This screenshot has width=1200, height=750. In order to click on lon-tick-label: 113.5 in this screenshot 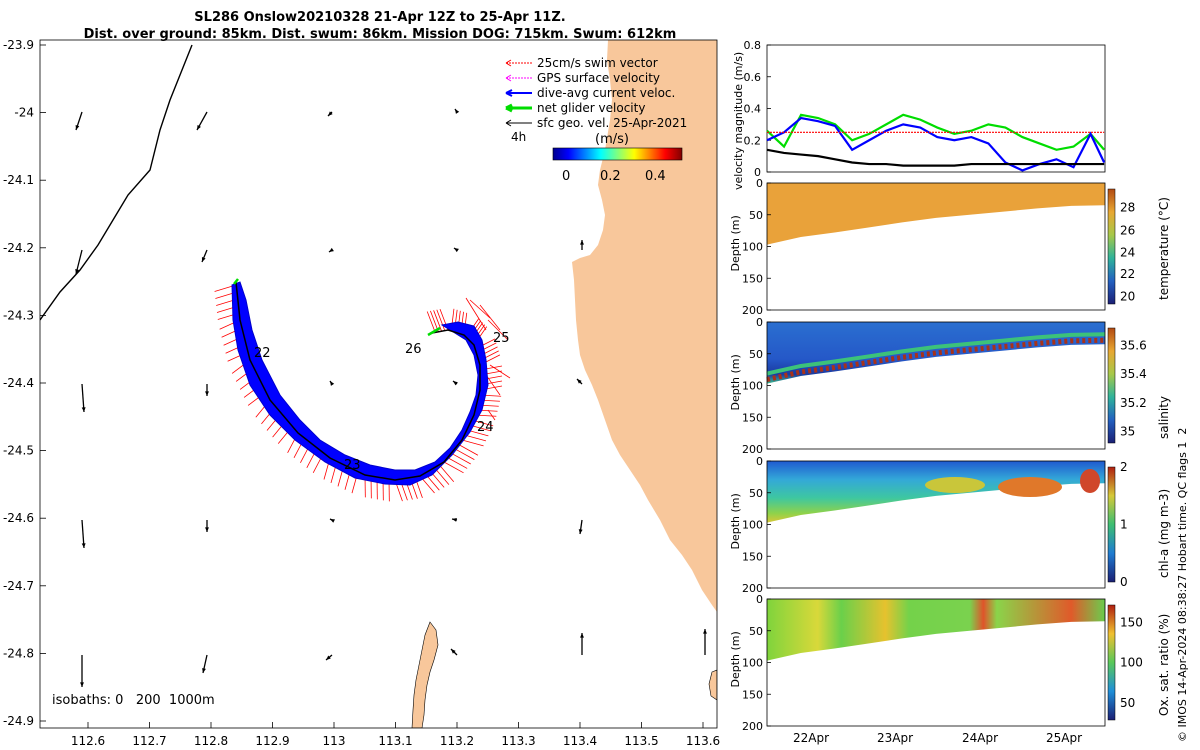, I will do `click(641, 741)`.